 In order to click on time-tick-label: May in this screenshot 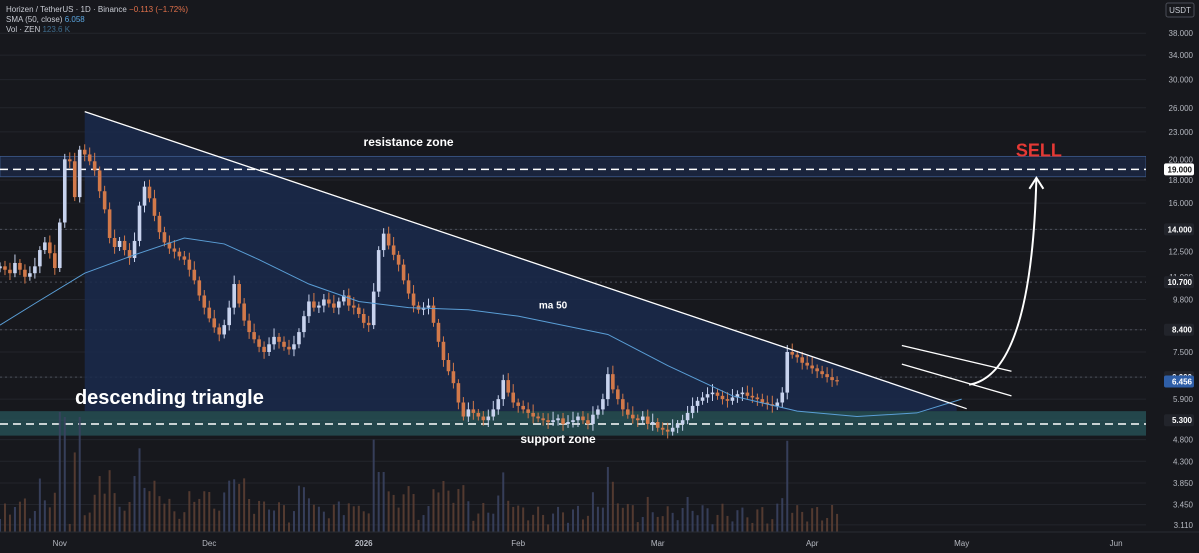, I will do `click(961, 543)`.